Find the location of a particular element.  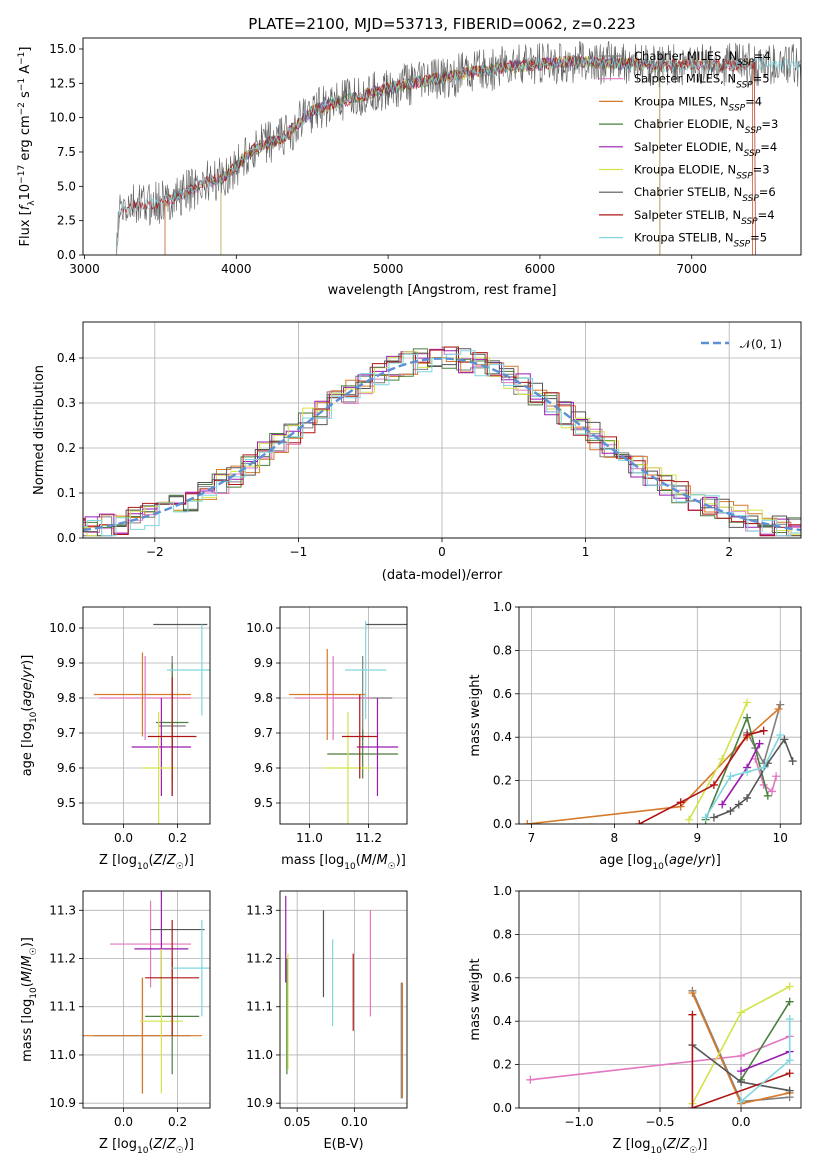

y-tick-label: 0.8 is located at coordinates (502, 934).